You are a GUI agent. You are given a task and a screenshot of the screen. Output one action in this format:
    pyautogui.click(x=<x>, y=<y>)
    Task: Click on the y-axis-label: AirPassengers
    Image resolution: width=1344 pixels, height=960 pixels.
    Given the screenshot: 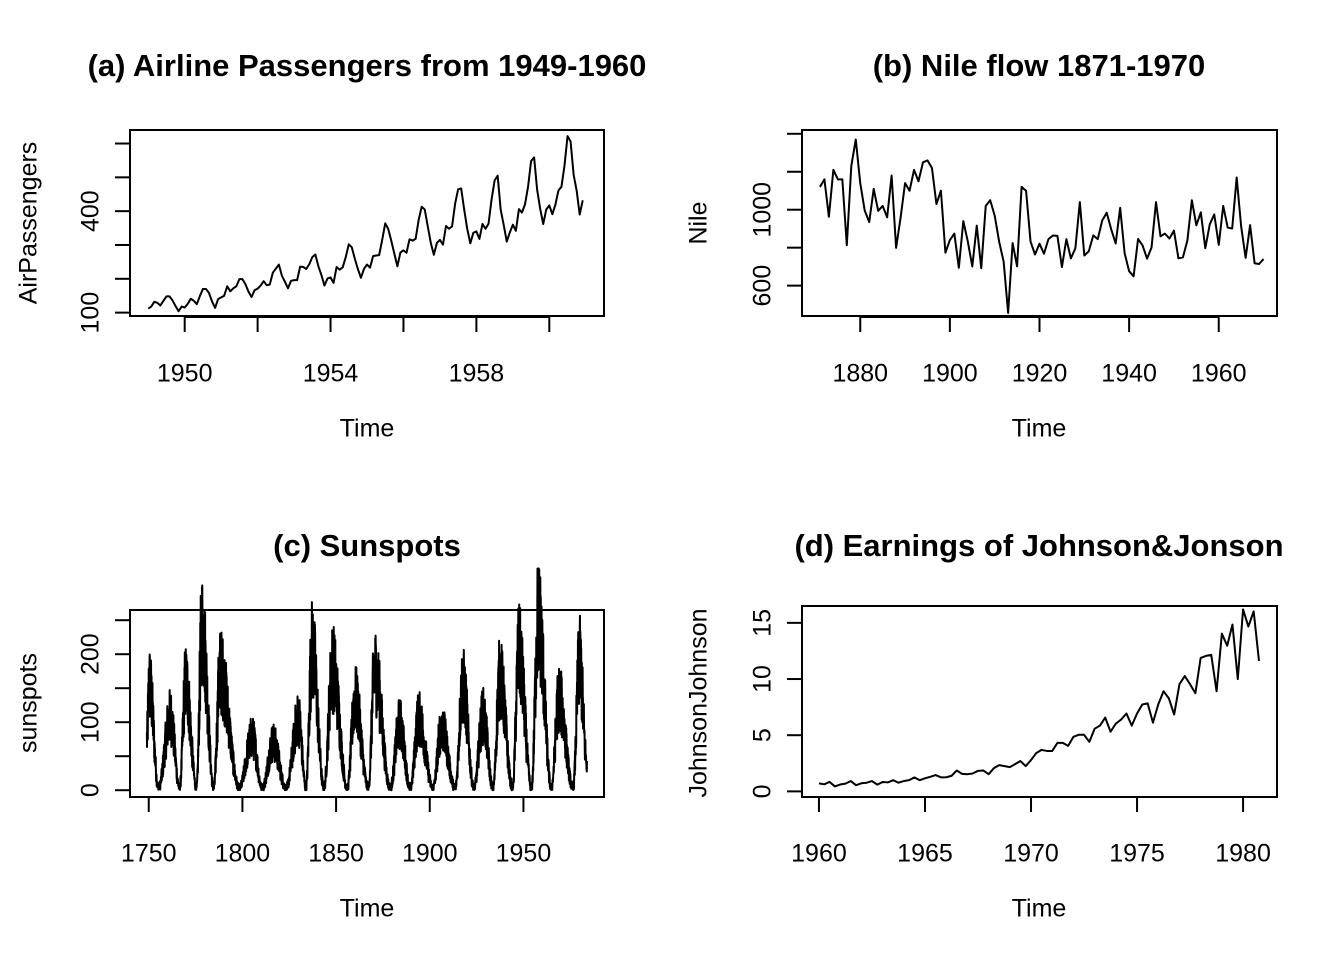 What is the action you would take?
    pyautogui.click(x=29, y=223)
    